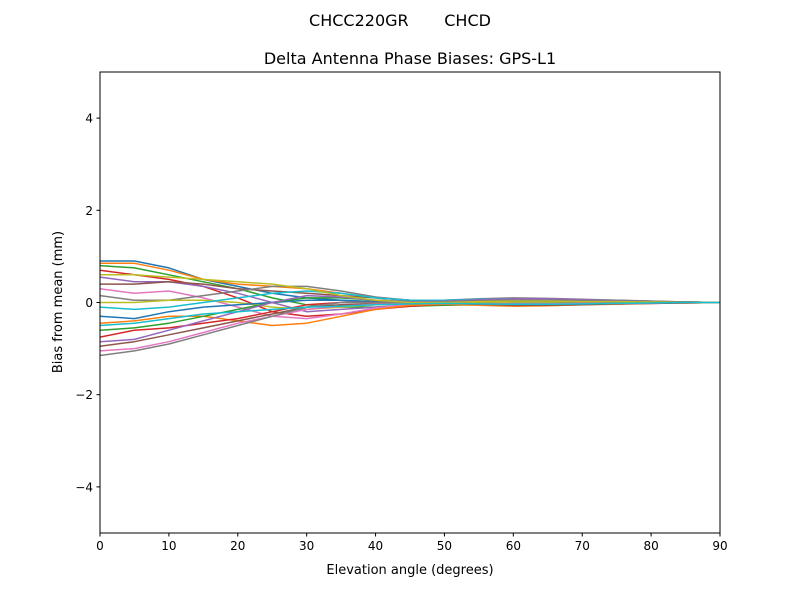 Image resolution: width=800 pixels, height=600 pixels. Describe the element at coordinates (412, 543) in the screenshot. I see `x-axis-ticks: 0 10 20 30 40 50 60 70 80 90` at that location.